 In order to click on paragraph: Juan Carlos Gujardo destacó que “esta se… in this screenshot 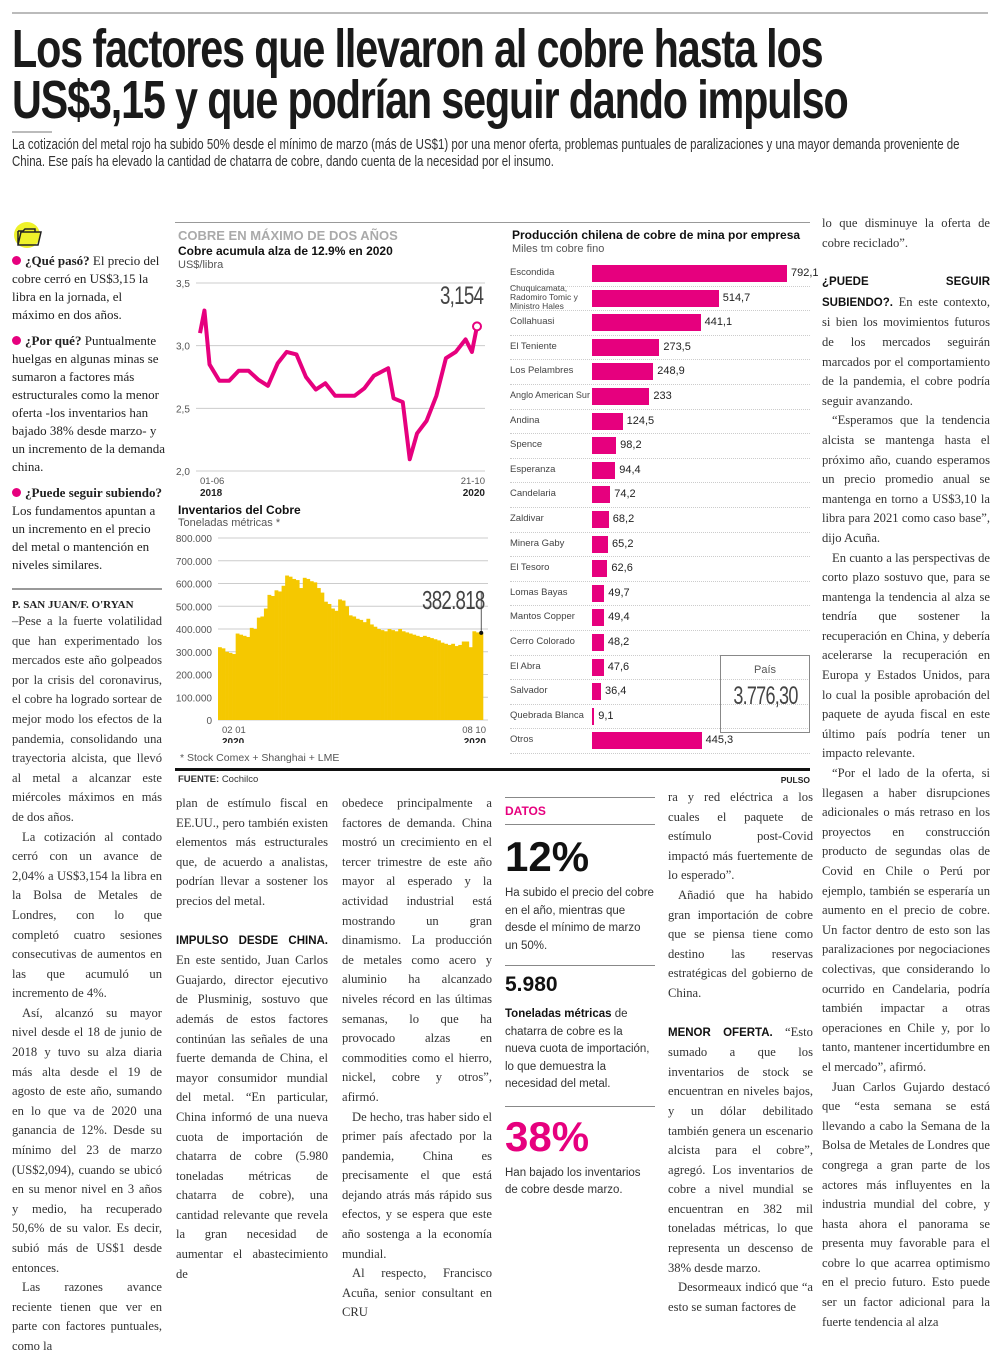, I will do `click(906, 1204)`.